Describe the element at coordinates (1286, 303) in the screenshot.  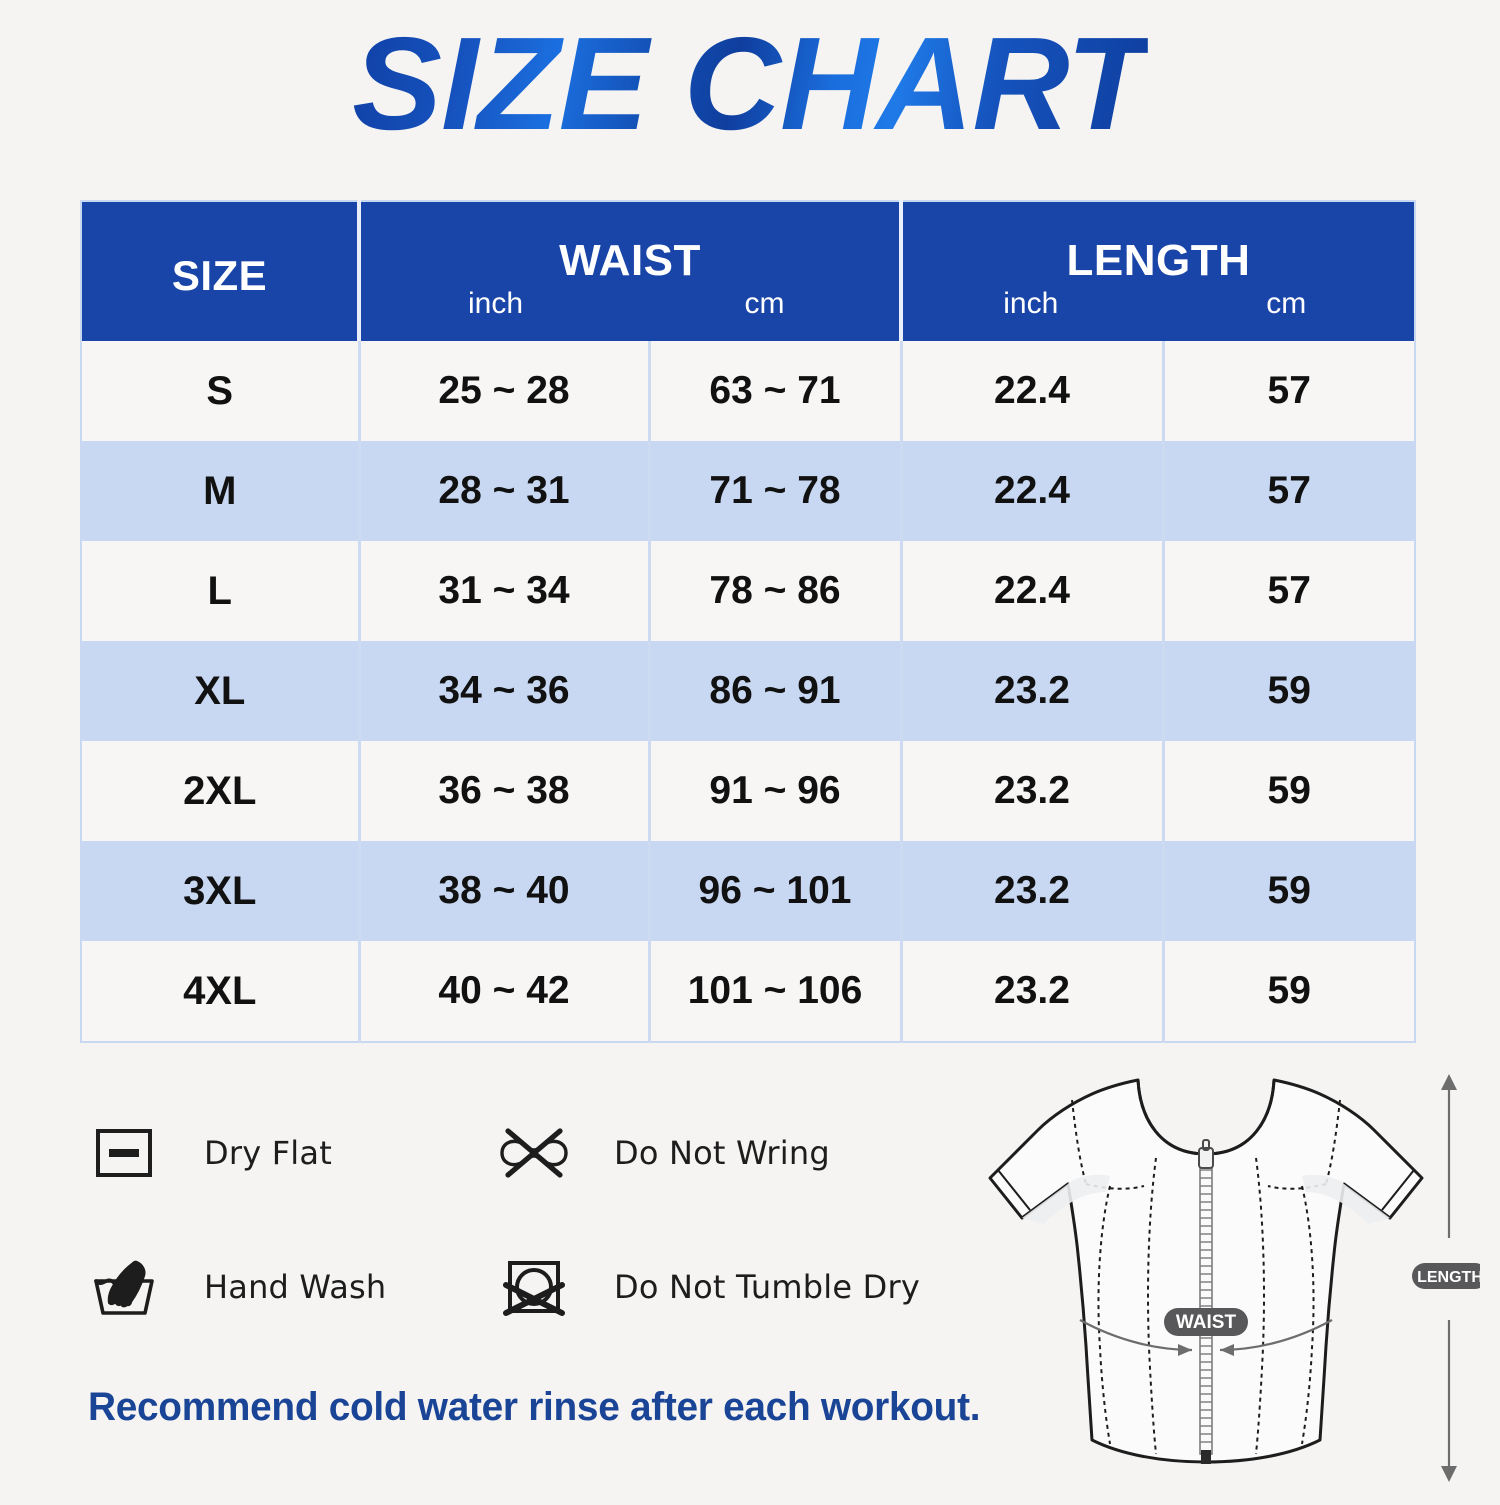
I see `length-unit-cm: cm` at that location.